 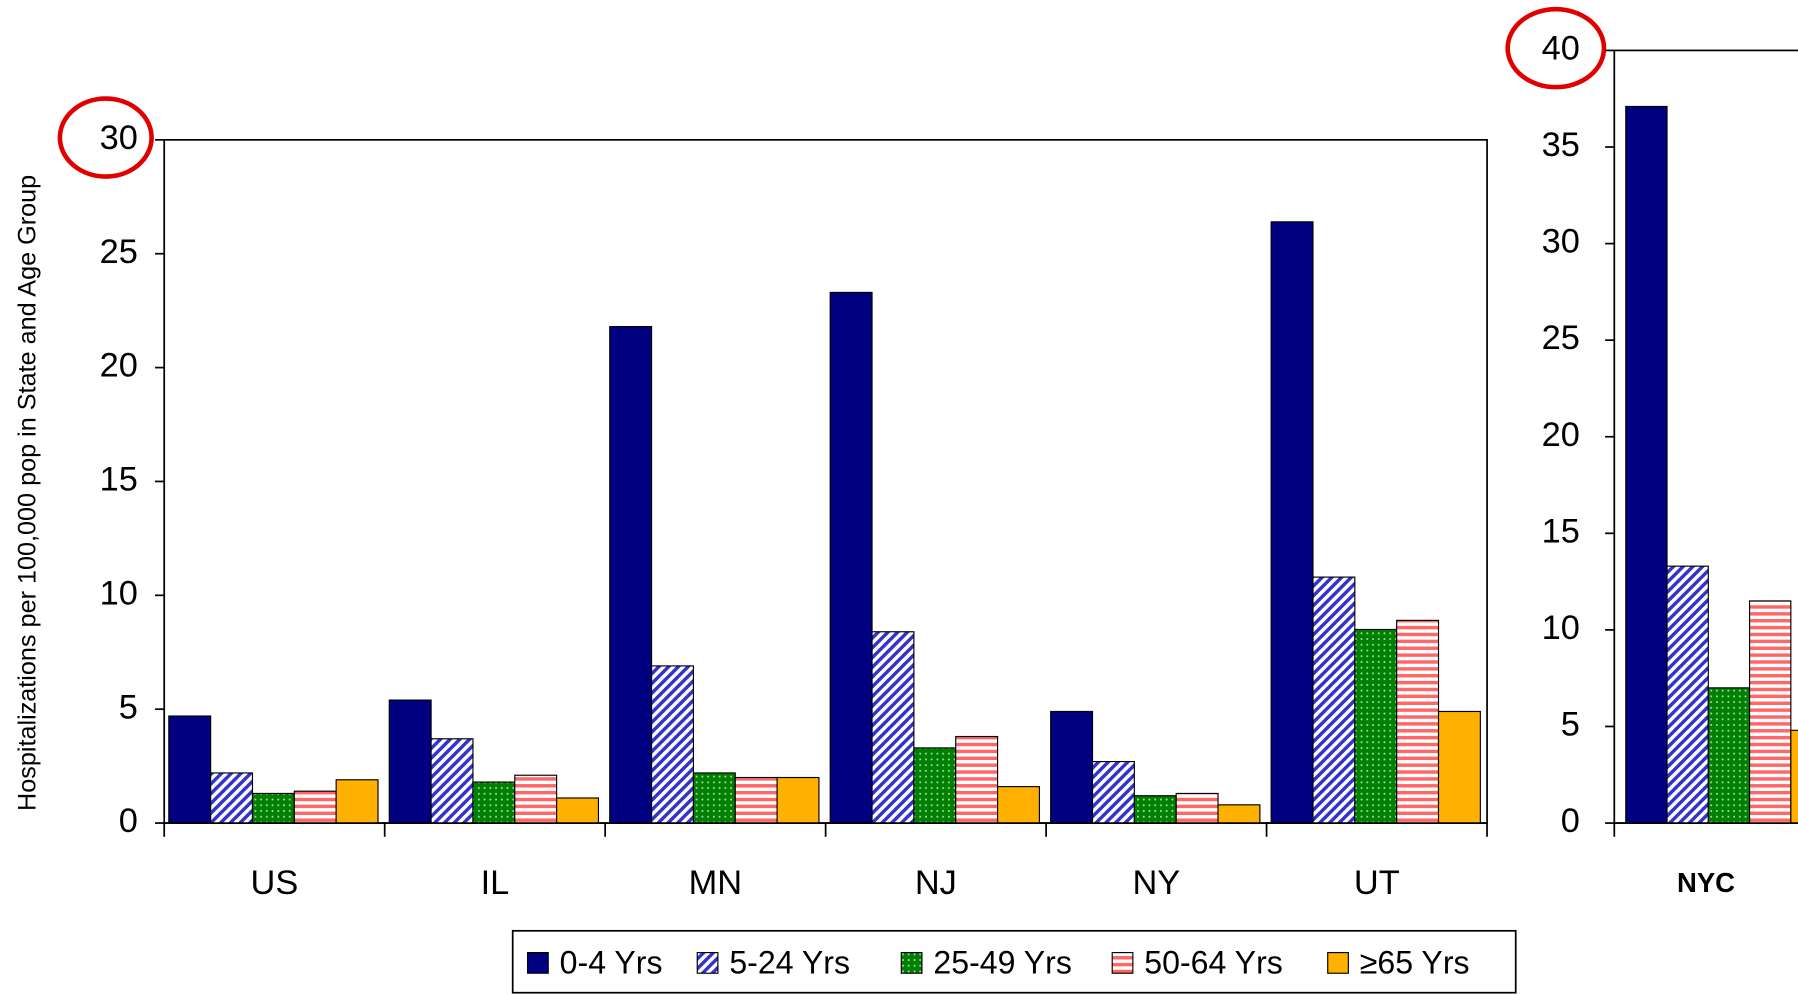 What do you see at coordinates (789, 963) in the screenshot?
I see `legend-label: 5-24 Yrs` at bounding box center [789, 963].